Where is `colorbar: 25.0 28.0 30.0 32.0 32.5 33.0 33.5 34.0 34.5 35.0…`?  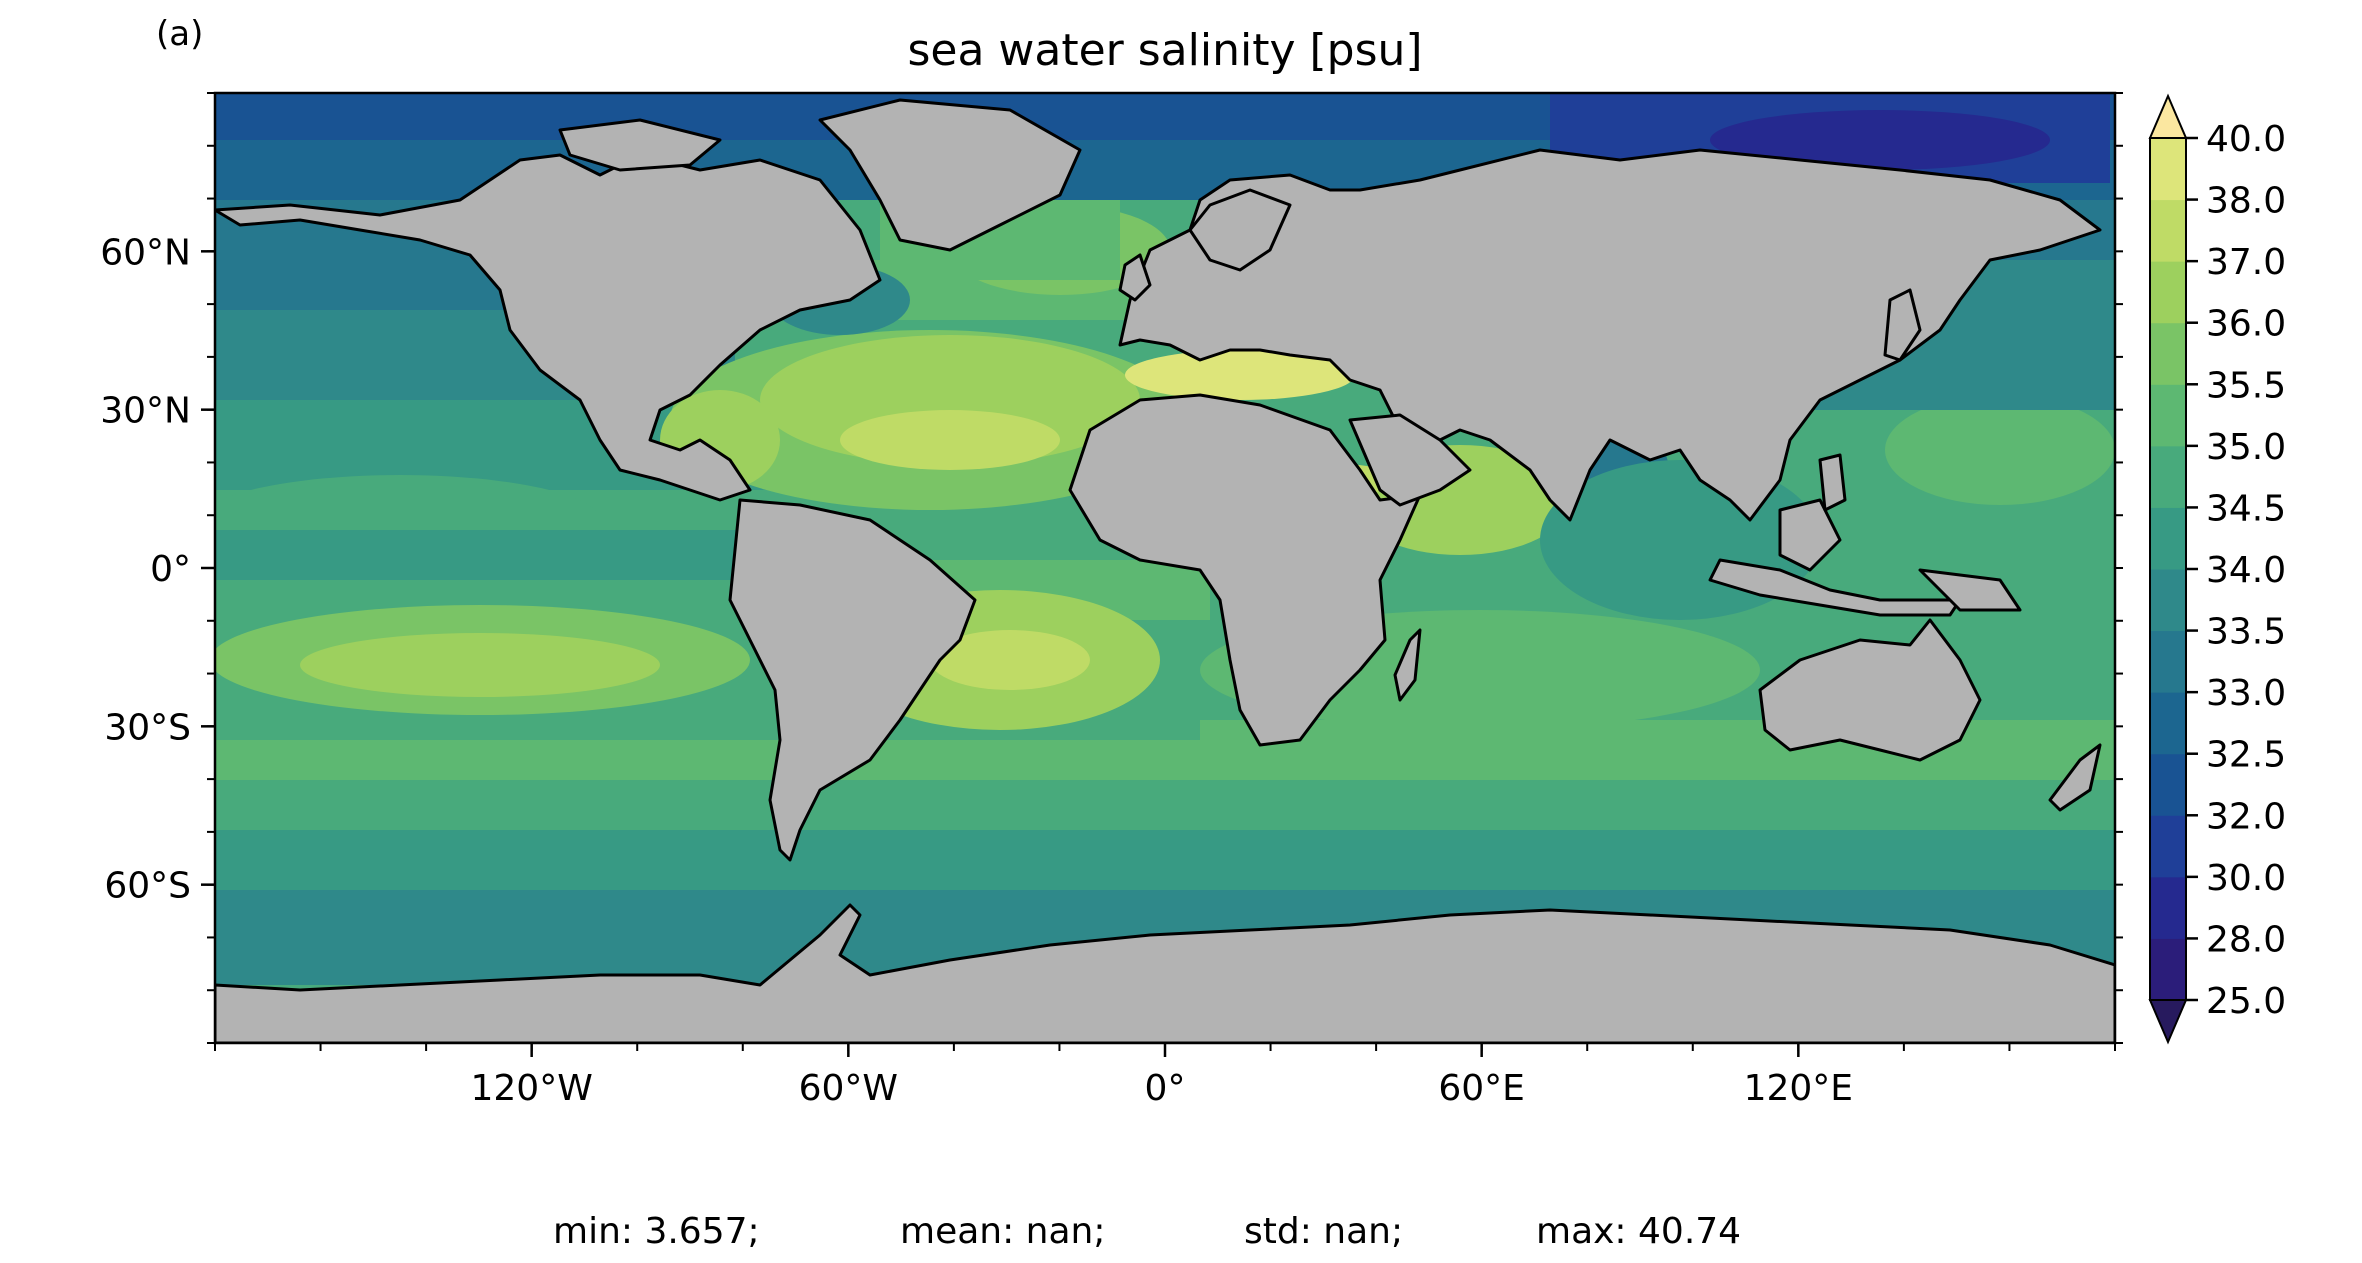 colorbar: 25.0 28.0 30.0 32.0 32.5 33.0 33.5 34.0 34.5 35.0… is located at coordinates (2217, 569).